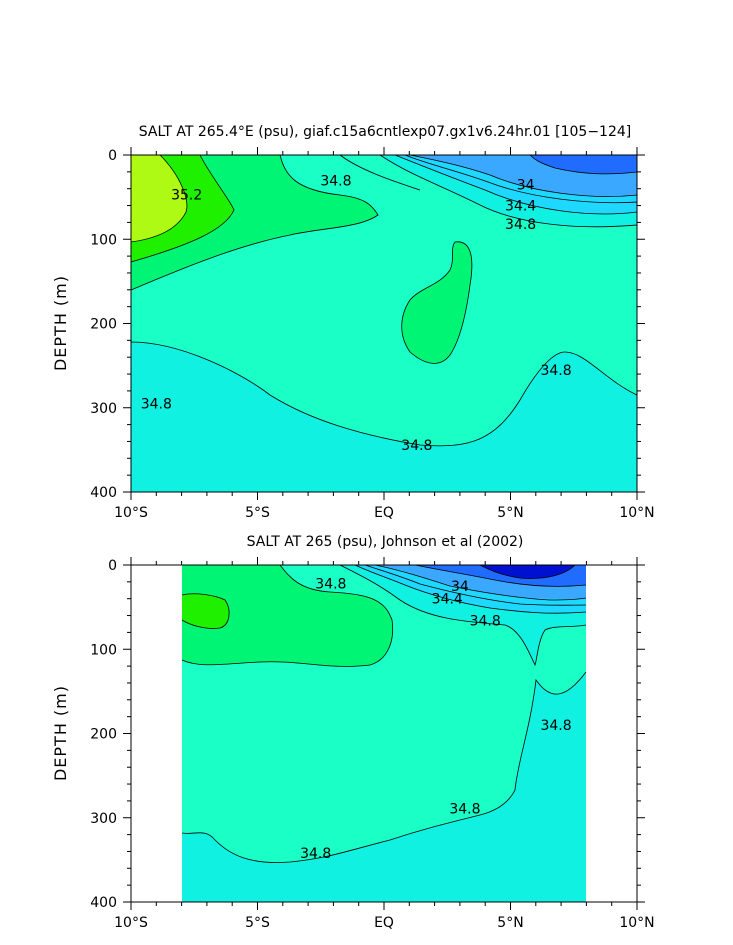  I want to click on top-contour-upper, so click(508, 191).